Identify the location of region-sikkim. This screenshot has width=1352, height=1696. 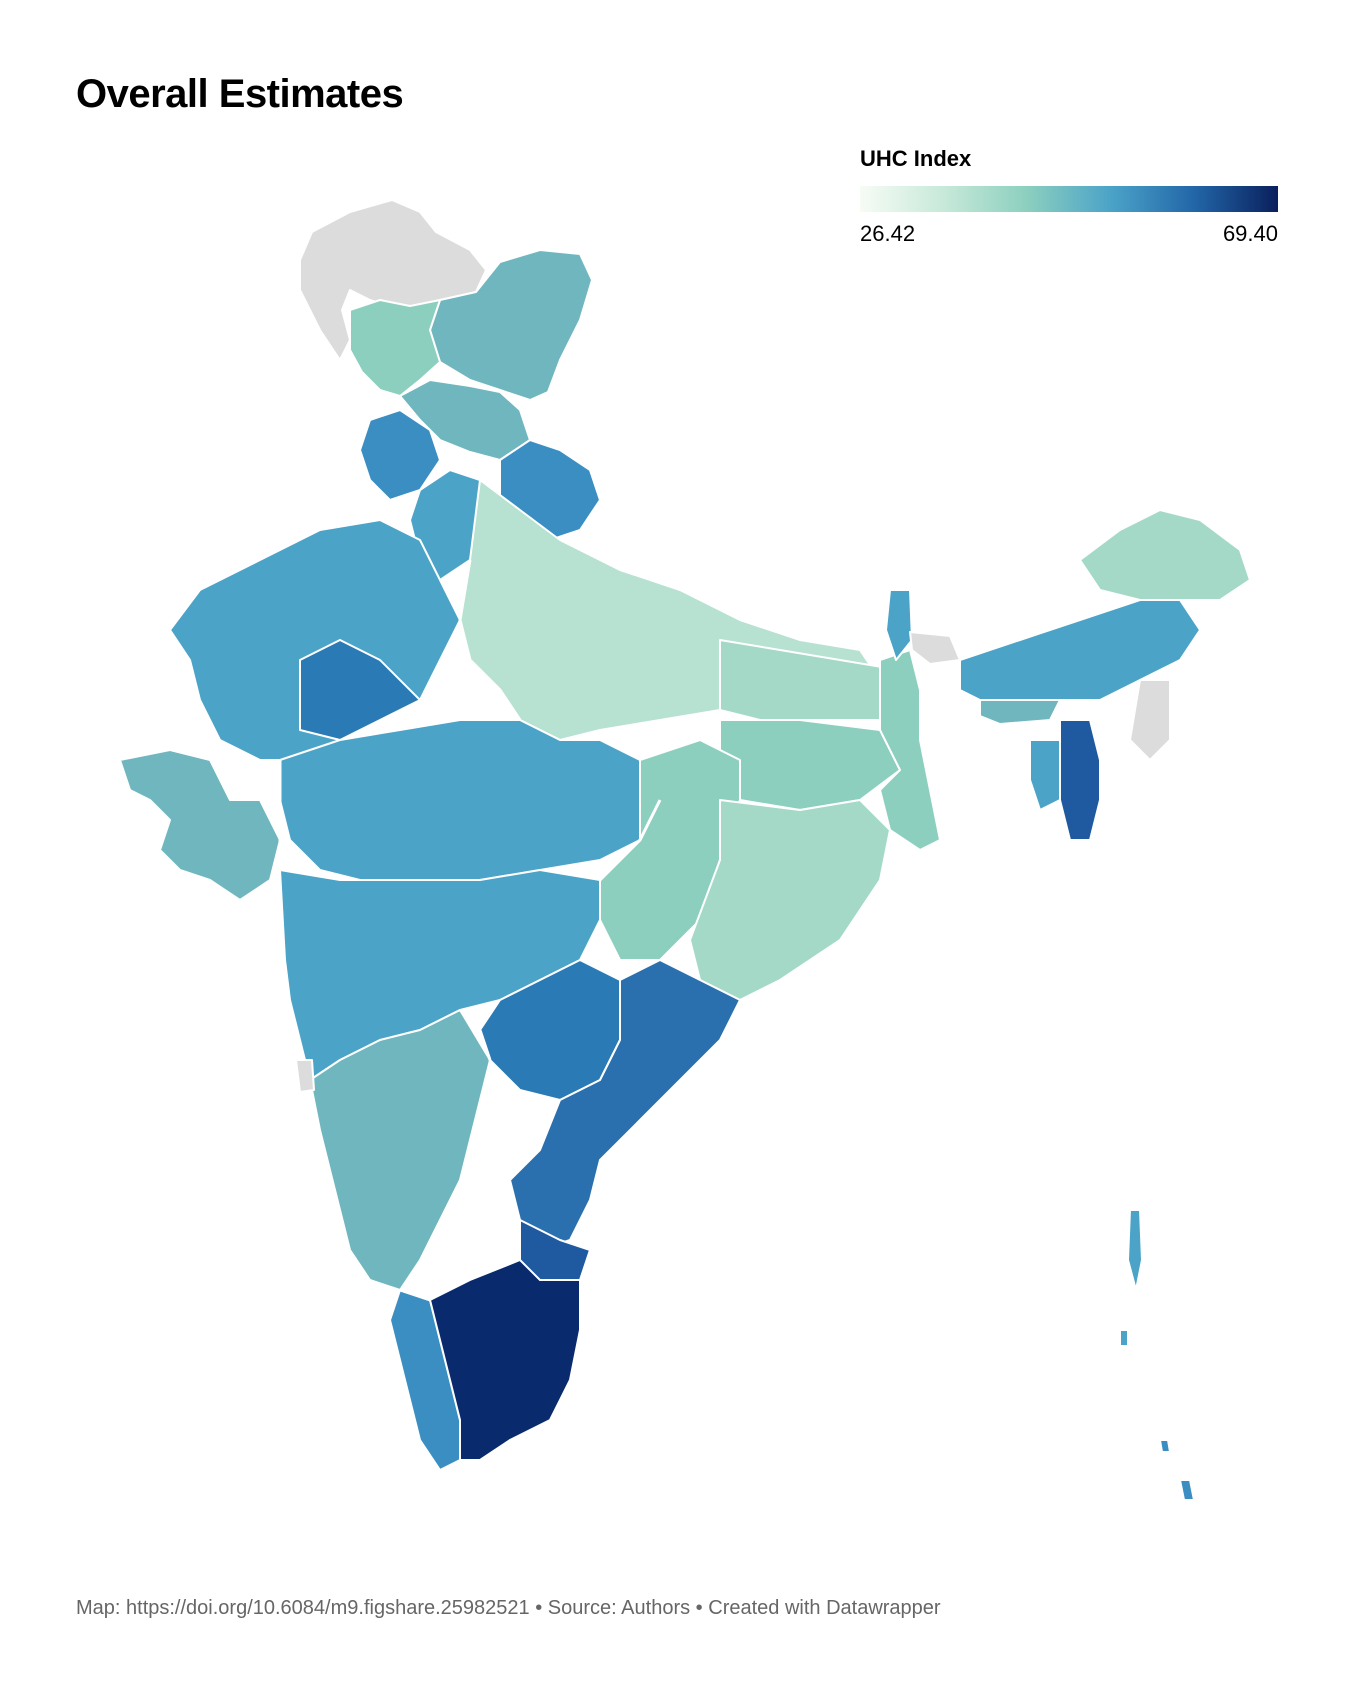
(899, 625).